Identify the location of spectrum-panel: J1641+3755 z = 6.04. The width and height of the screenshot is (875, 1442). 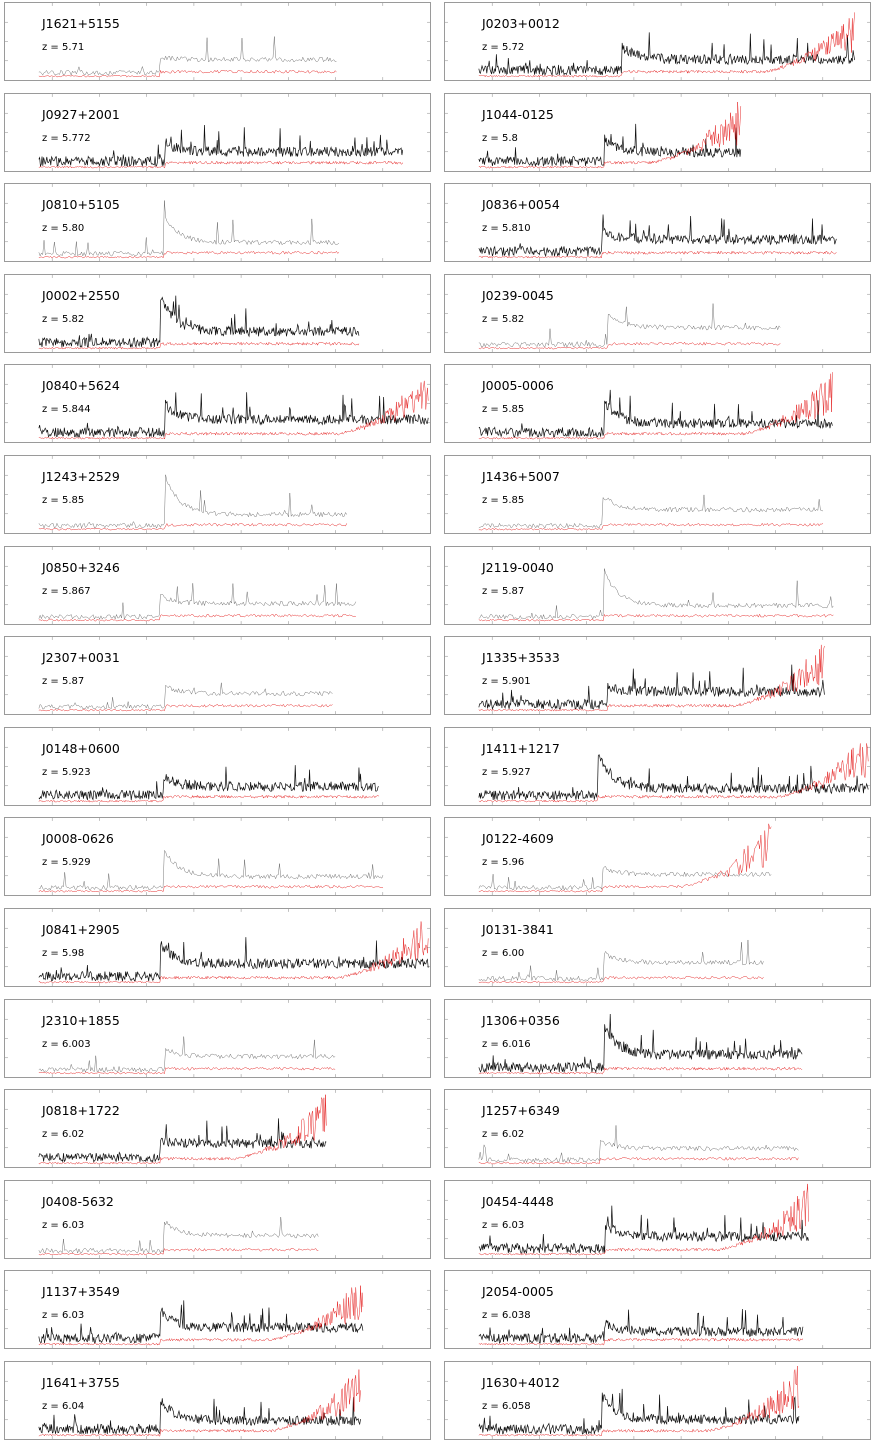
(217, 1400).